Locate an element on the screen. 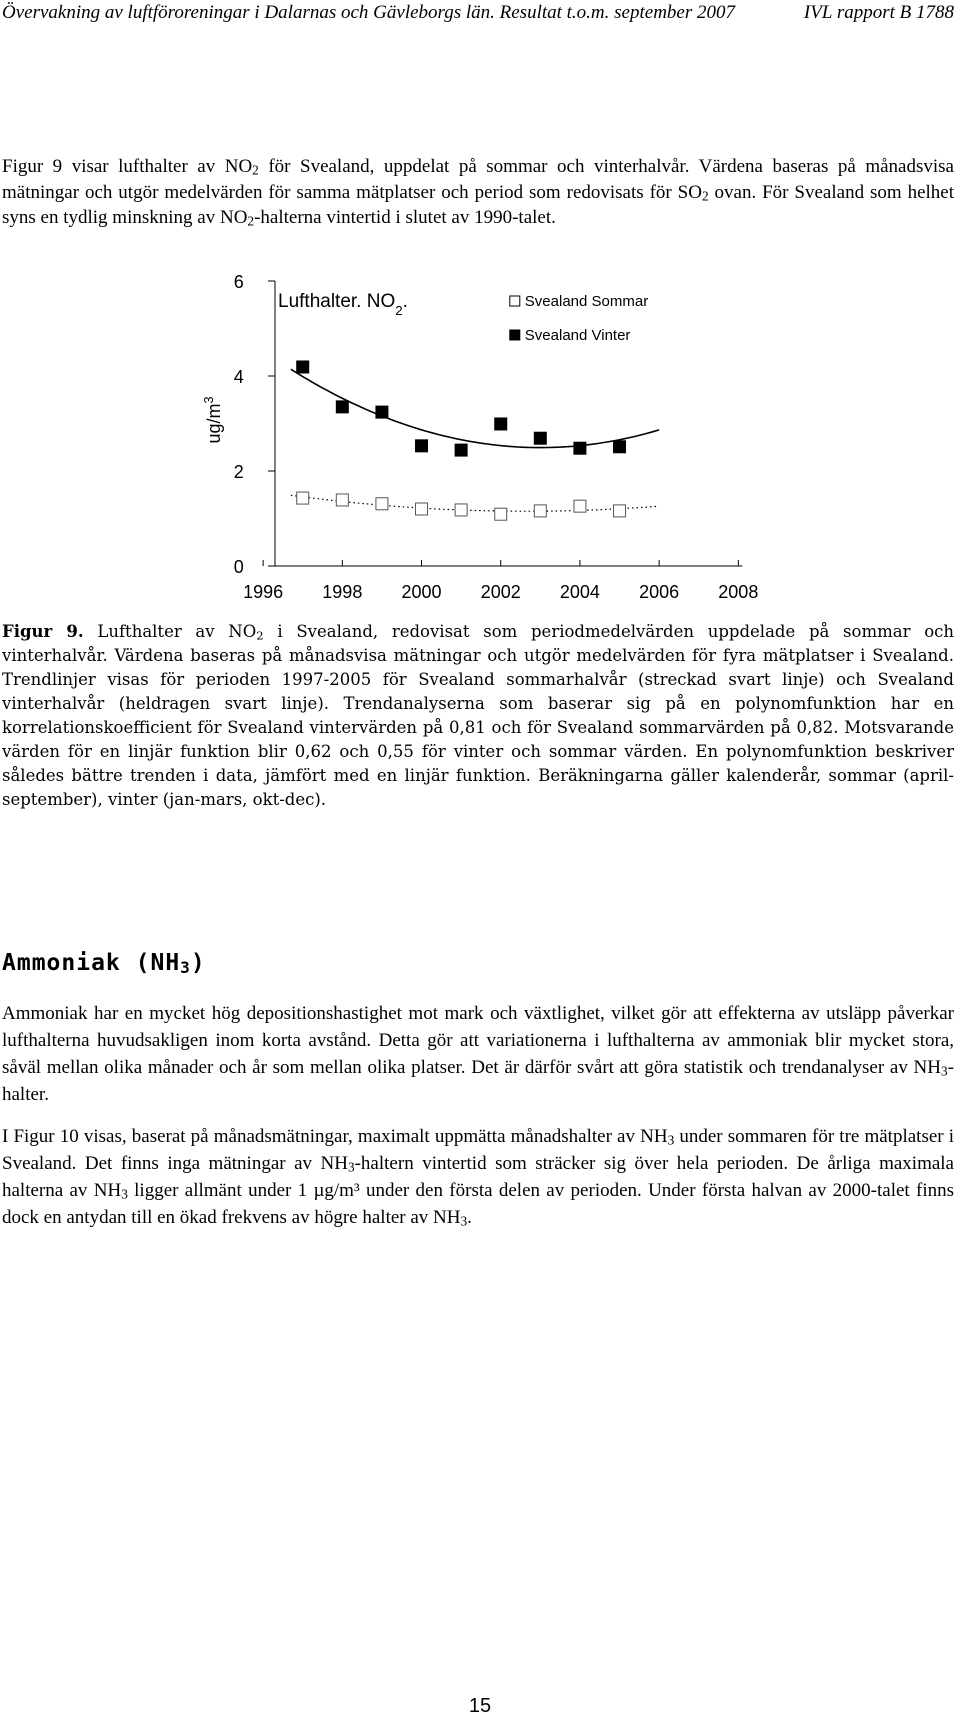 Image resolution: width=960 pixels, height=1730 pixels. x-tick-label: 2002 is located at coordinates (501, 592).